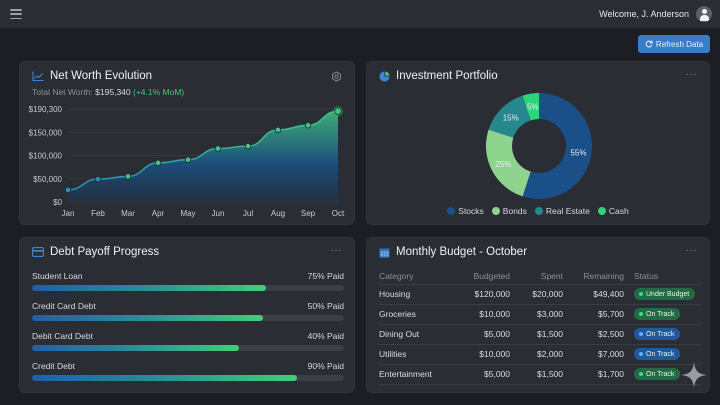  What do you see at coordinates (159, 92) in the screenshot?
I see `mom-change: (+4.1% MoM)` at bounding box center [159, 92].